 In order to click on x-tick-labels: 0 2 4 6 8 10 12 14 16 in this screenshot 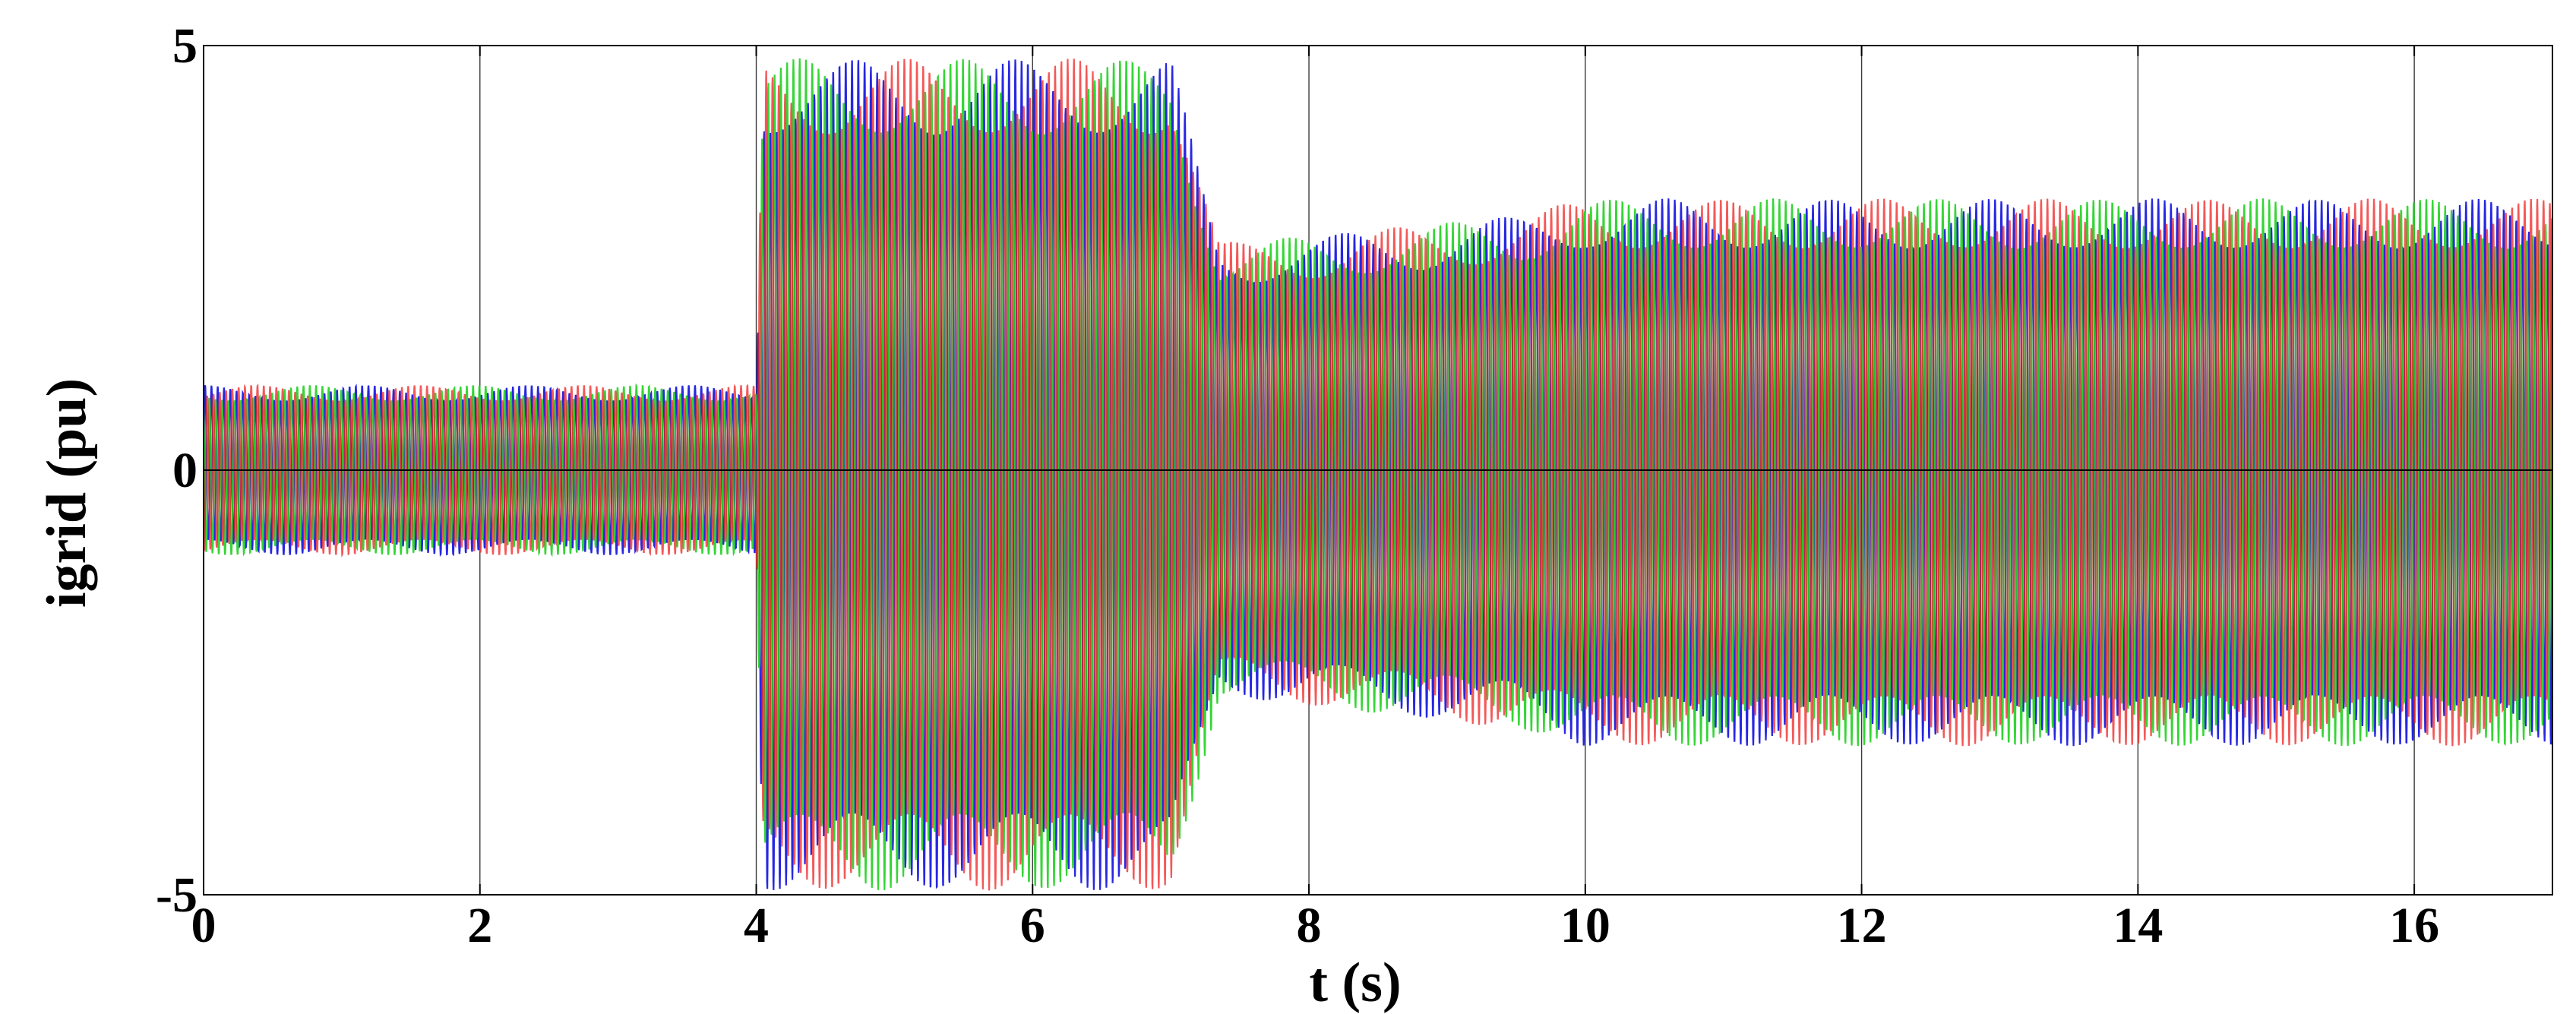, I will do `click(1315, 925)`.